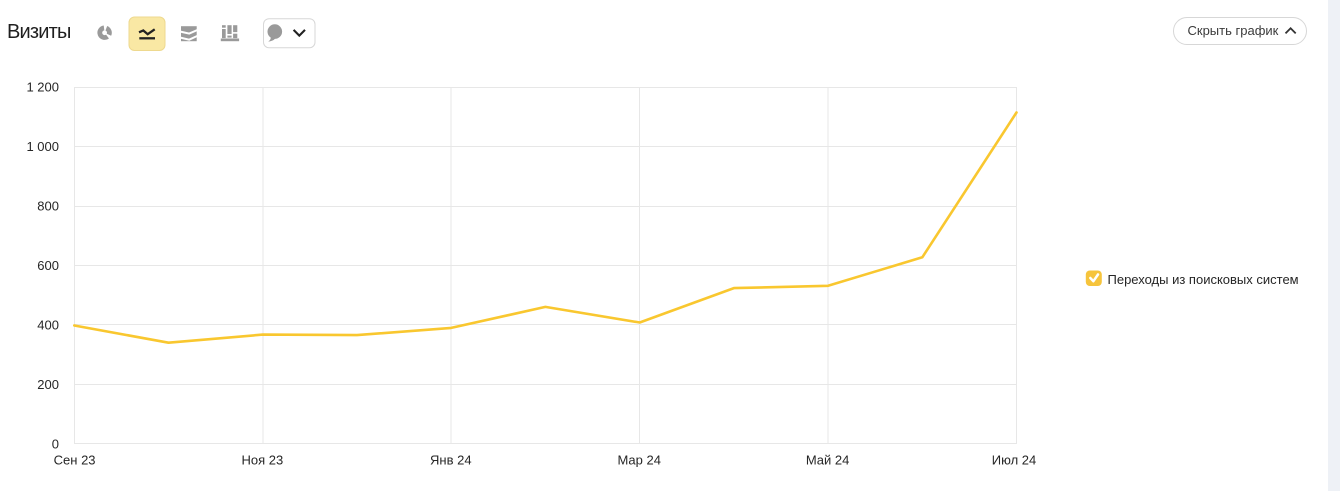 The width and height of the screenshot is (1340, 491). What do you see at coordinates (48, 265) in the screenshot?
I see `svg-text: 600` at bounding box center [48, 265].